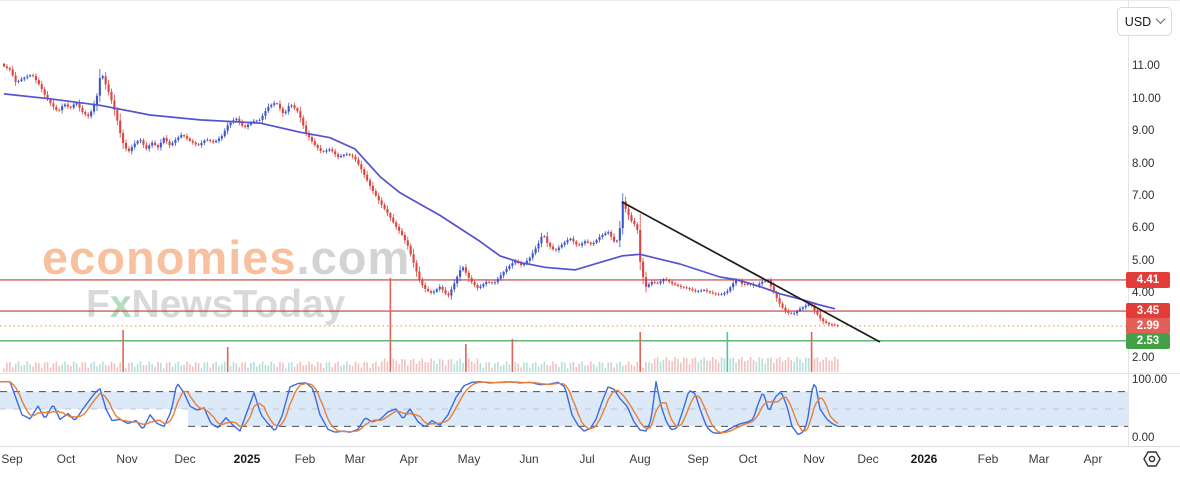 The image size is (1180, 479). I want to click on pane-settings-icon, so click(1152, 459).